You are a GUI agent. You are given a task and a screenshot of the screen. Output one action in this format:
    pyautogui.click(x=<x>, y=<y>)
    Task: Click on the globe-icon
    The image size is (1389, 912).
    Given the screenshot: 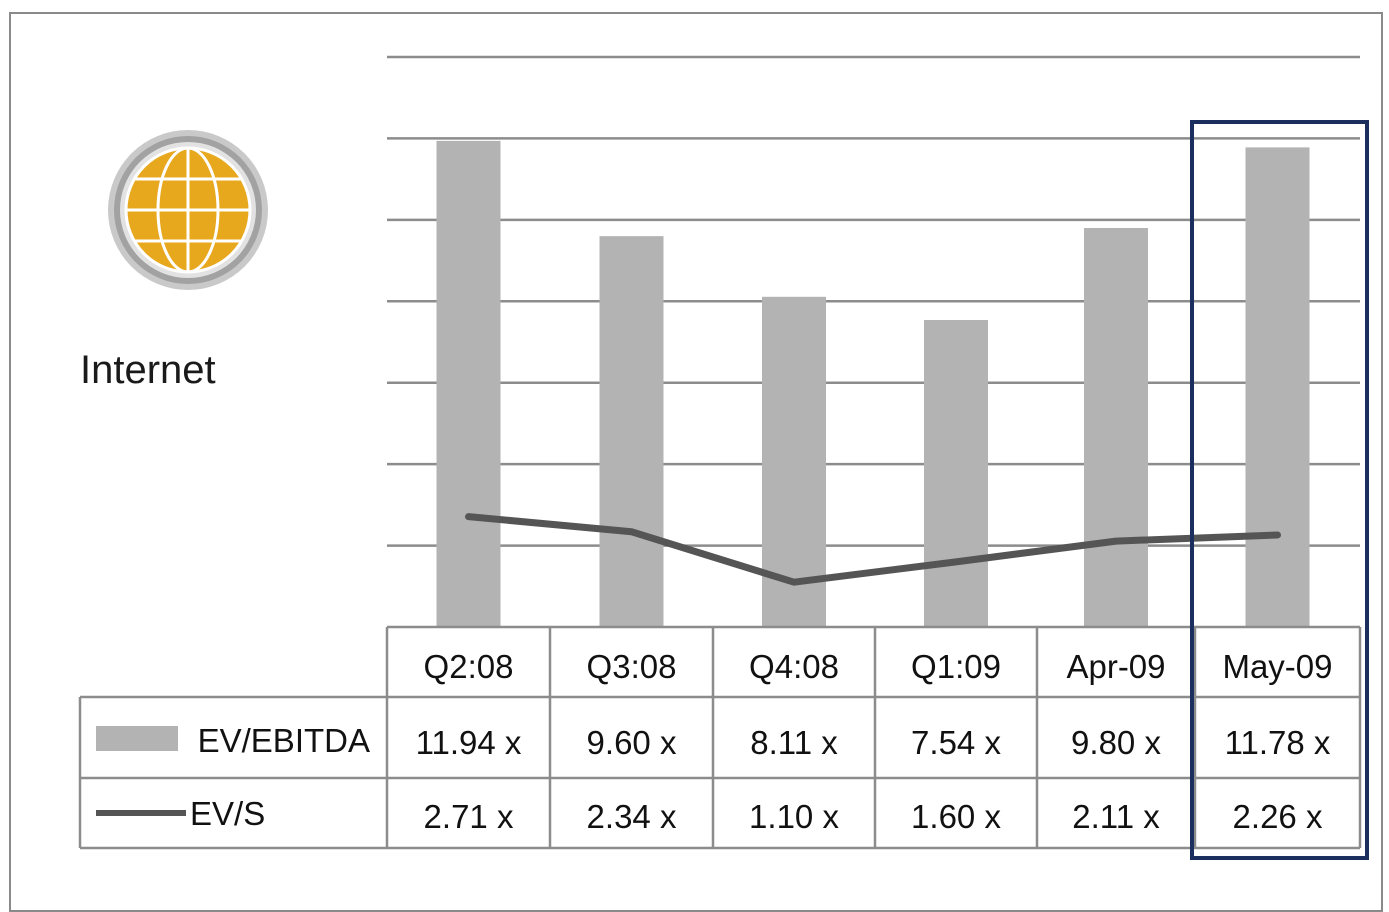 What is the action you would take?
    pyautogui.click(x=188, y=210)
    